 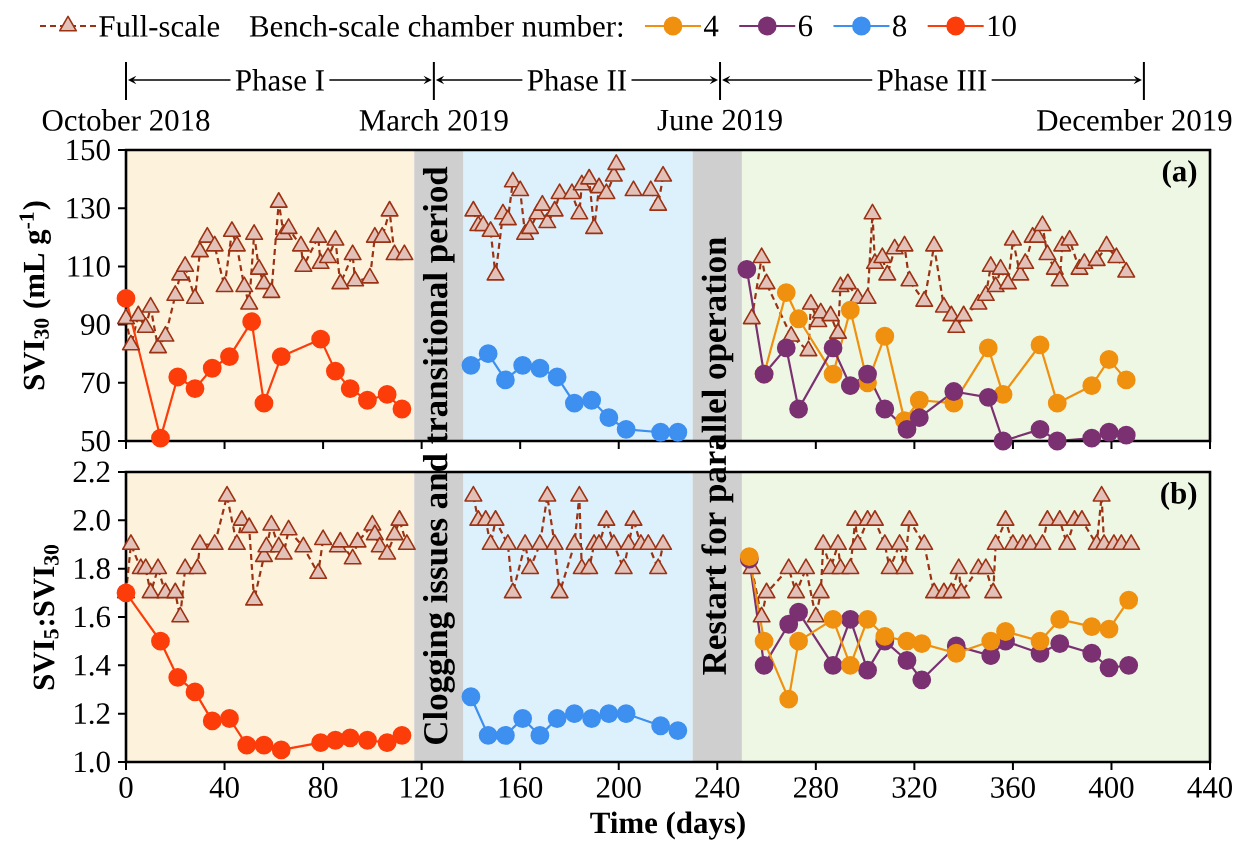 What do you see at coordinates (126, 787) in the screenshot?
I see `x-tick-label: 0` at bounding box center [126, 787].